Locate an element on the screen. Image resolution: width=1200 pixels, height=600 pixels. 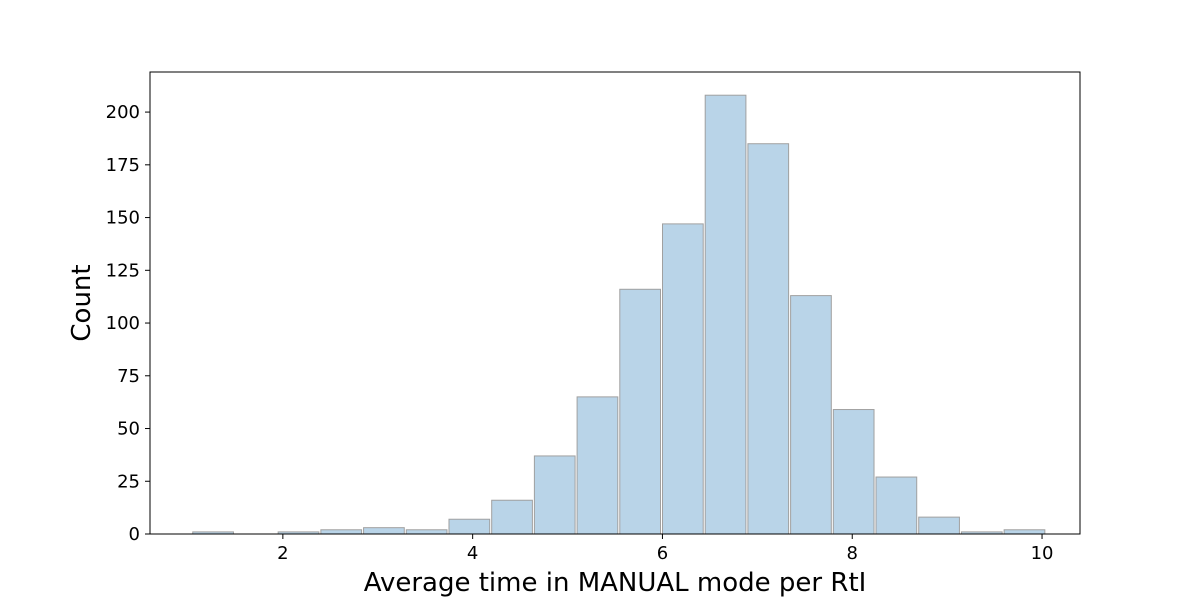
y-tick-label: 200 is located at coordinates (123, 112).